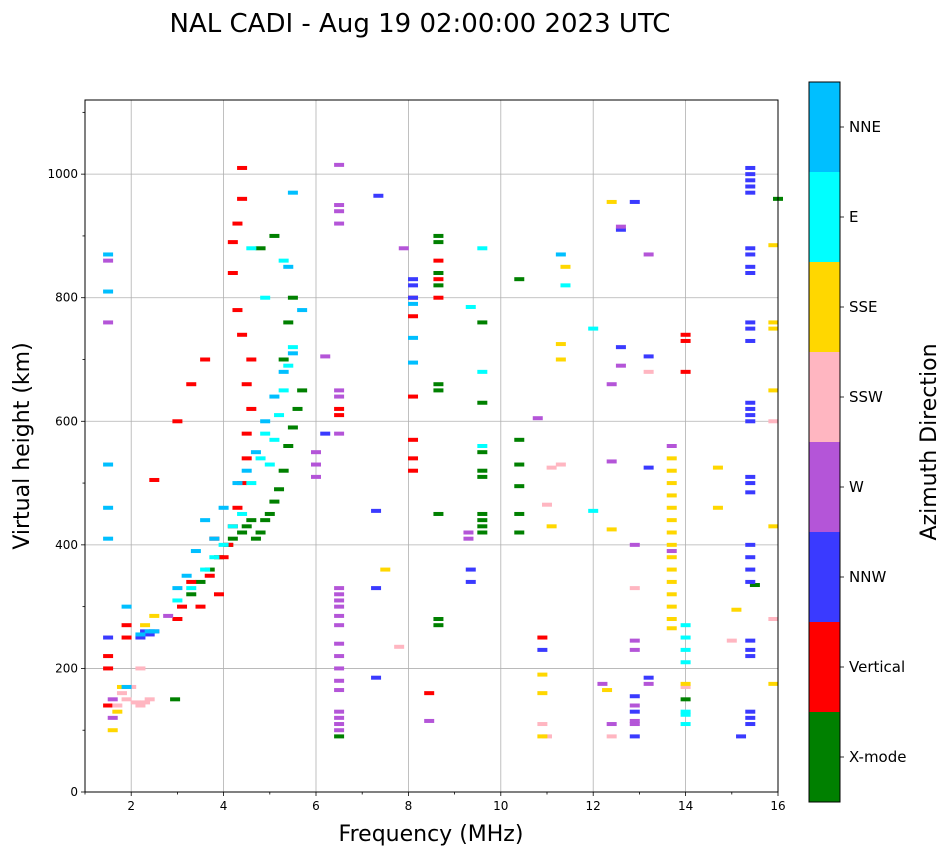 The height and width of the screenshot is (856, 951). Describe the element at coordinates (409, 806) in the screenshot. I see `x-tick-label: 8` at that location.